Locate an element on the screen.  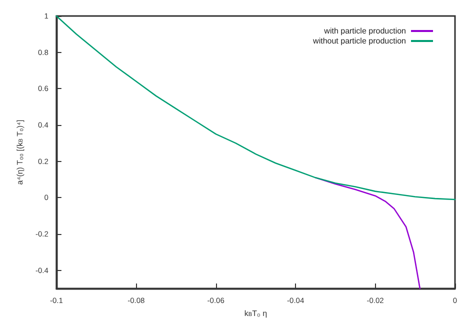
line-series is located at coordinates (367, 233).